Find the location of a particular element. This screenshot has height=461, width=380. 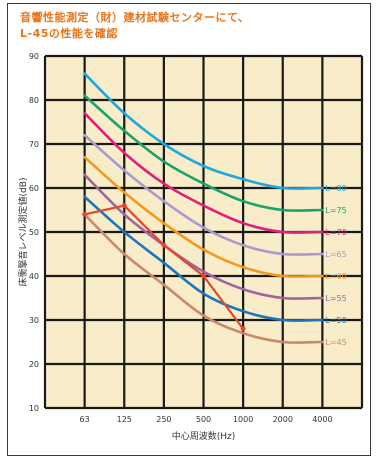

series-label: L=50 is located at coordinates (335, 320).